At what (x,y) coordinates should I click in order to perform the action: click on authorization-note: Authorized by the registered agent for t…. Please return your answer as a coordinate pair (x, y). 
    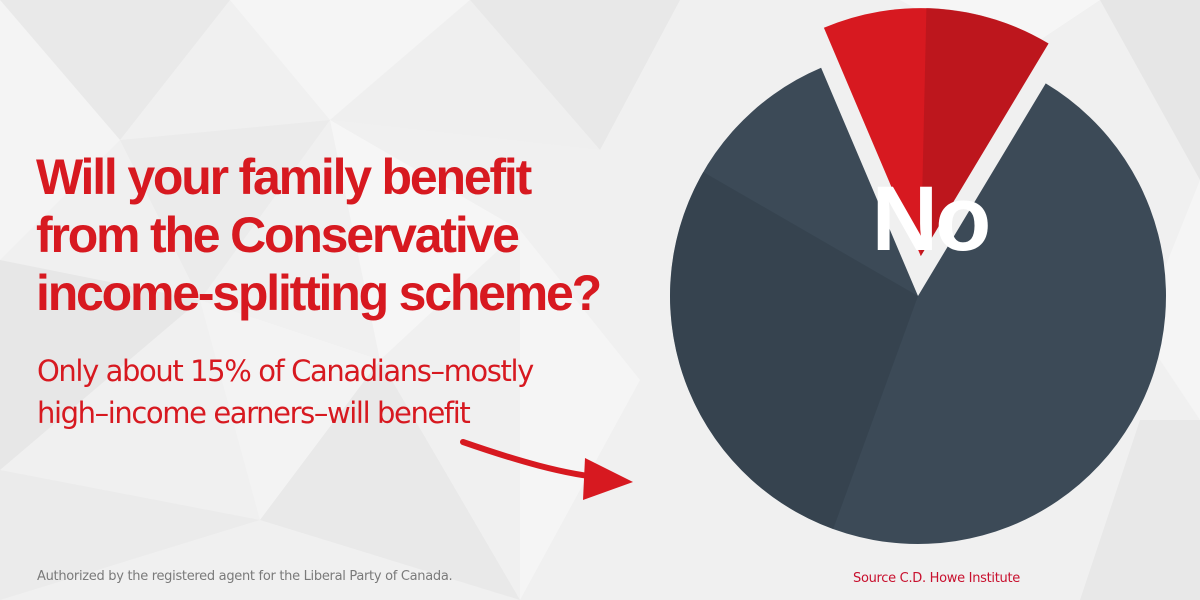
    Looking at the image, I should click on (245, 576).